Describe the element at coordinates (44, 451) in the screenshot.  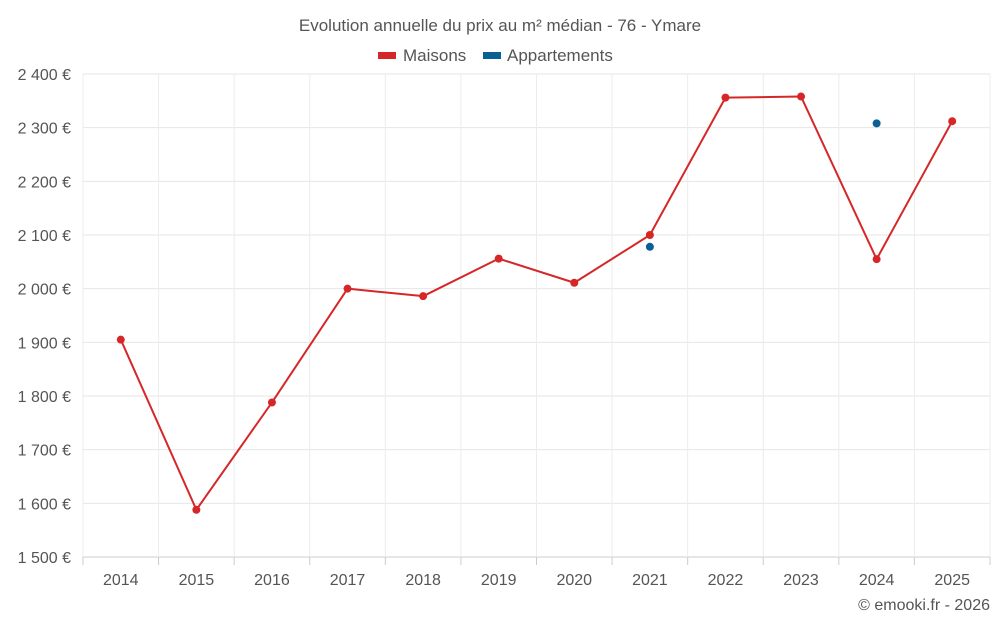
I see `y-tick-label: 1 700 €` at that location.